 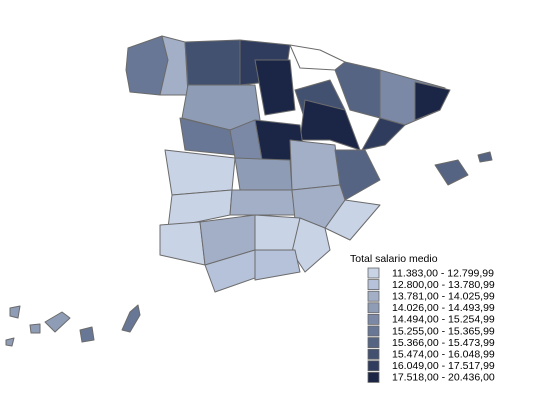 I want to click on legend-label: 14.026,00 - 14.493,99, so click(x=443, y=308).